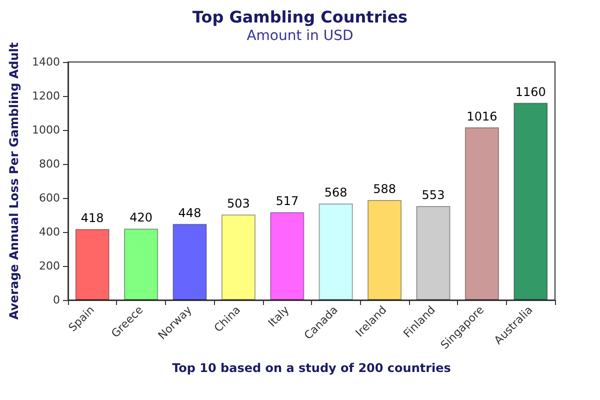 This screenshot has width=600, height=400. What do you see at coordinates (49, 164) in the screenshot?
I see `y-tick-label: 800` at bounding box center [49, 164].